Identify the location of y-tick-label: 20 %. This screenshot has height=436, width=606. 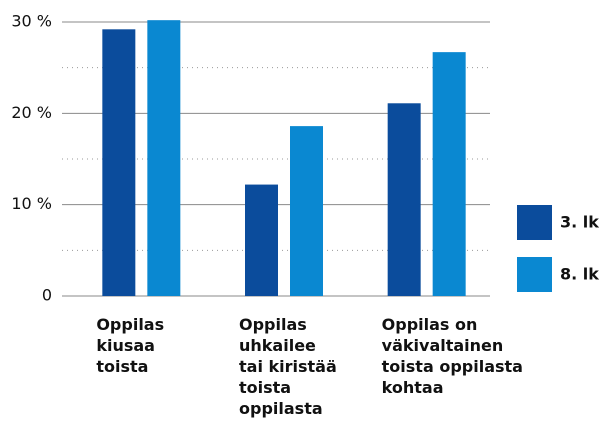
(31, 112).